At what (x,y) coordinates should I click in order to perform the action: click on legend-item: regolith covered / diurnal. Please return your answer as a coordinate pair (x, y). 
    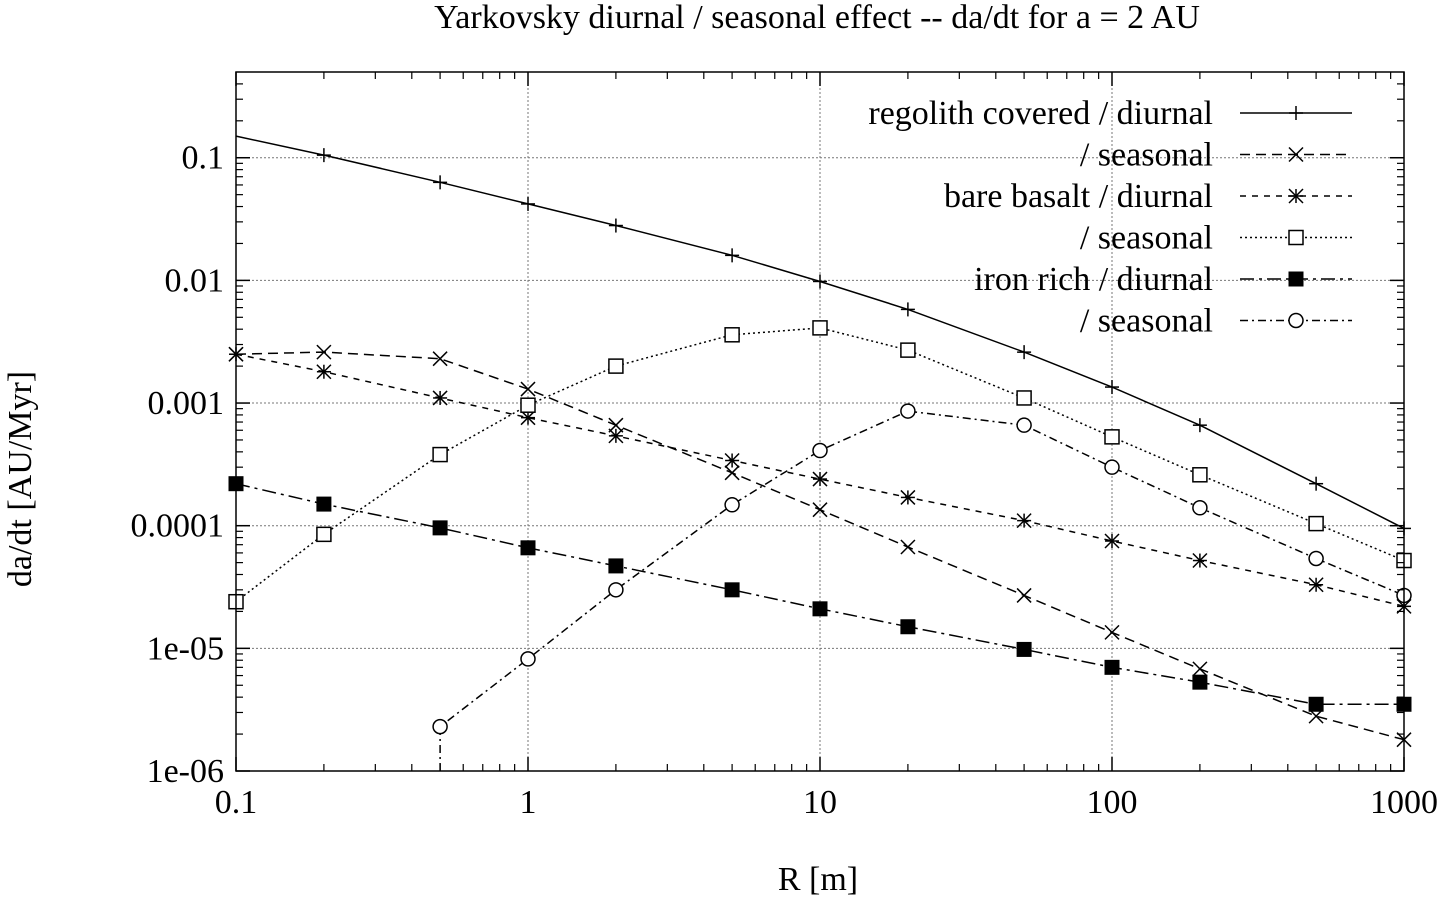
    Looking at the image, I should click on (1110, 113).